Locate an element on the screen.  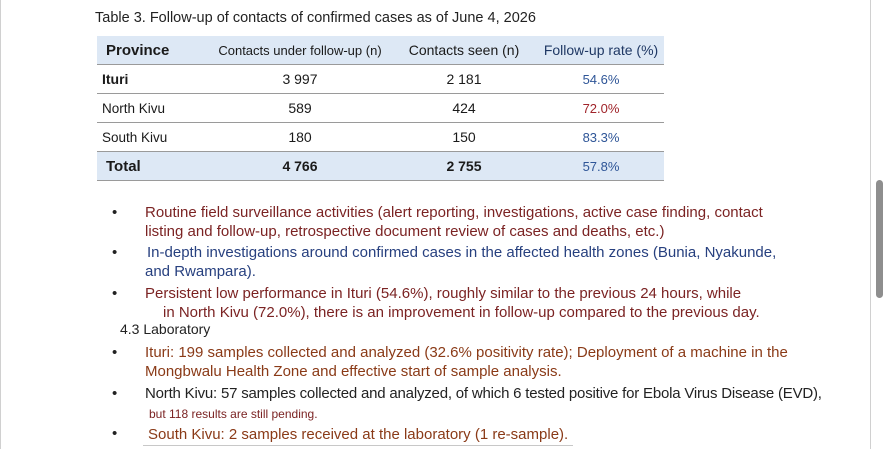
header-province: Province is located at coordinates (153, 50).